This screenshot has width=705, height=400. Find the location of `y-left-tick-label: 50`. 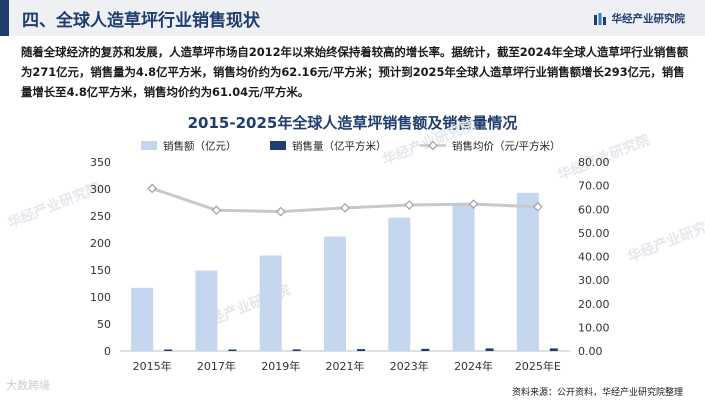

y-left-tick-label: 50 is located at coordinates (104, 324).